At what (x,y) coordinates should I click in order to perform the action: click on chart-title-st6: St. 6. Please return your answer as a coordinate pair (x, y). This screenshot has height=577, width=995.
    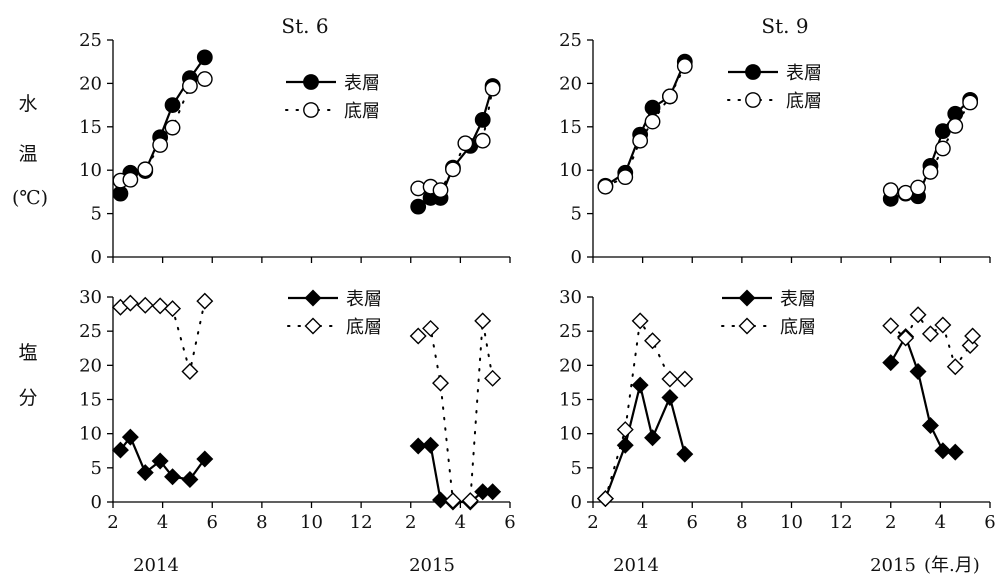
    Looking at the image, I should click on (304, 26).